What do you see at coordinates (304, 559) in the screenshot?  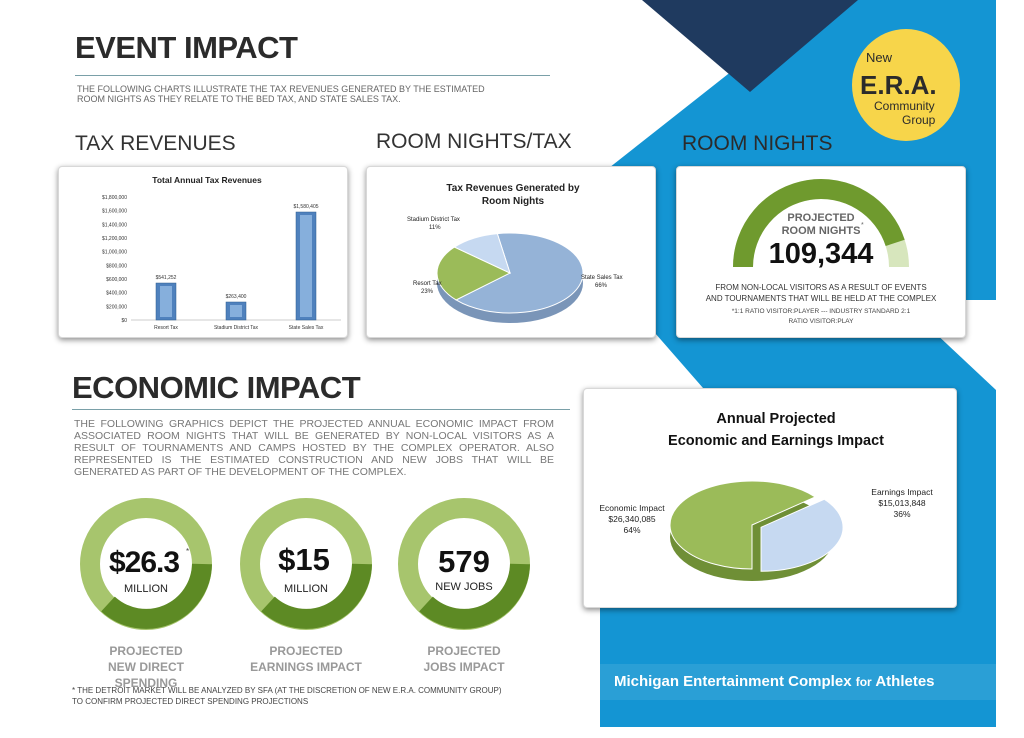 I see `ring-earnings-impact-value: $15` at bounding box center [304, 559].